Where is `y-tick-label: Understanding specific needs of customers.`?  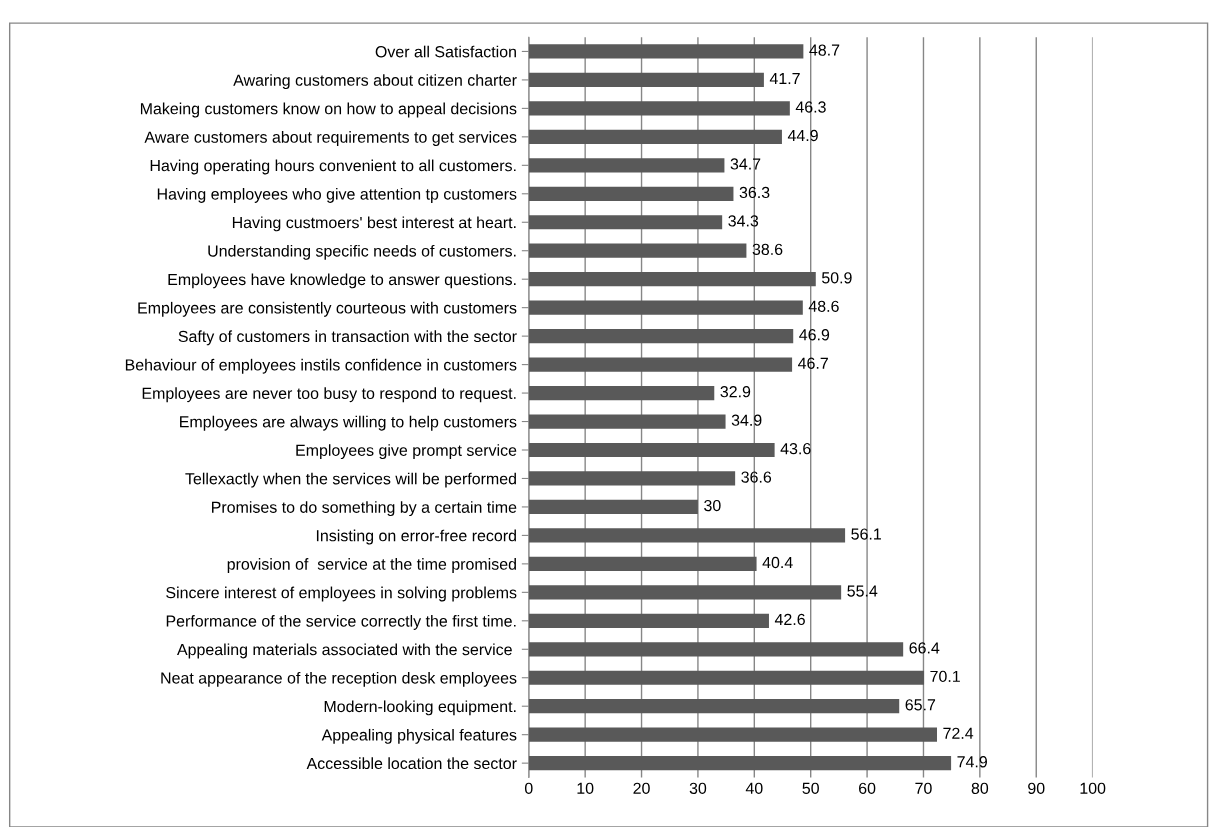
y-tick-label: Understanding specific needs of customers. is located at coordinates (362, 252).